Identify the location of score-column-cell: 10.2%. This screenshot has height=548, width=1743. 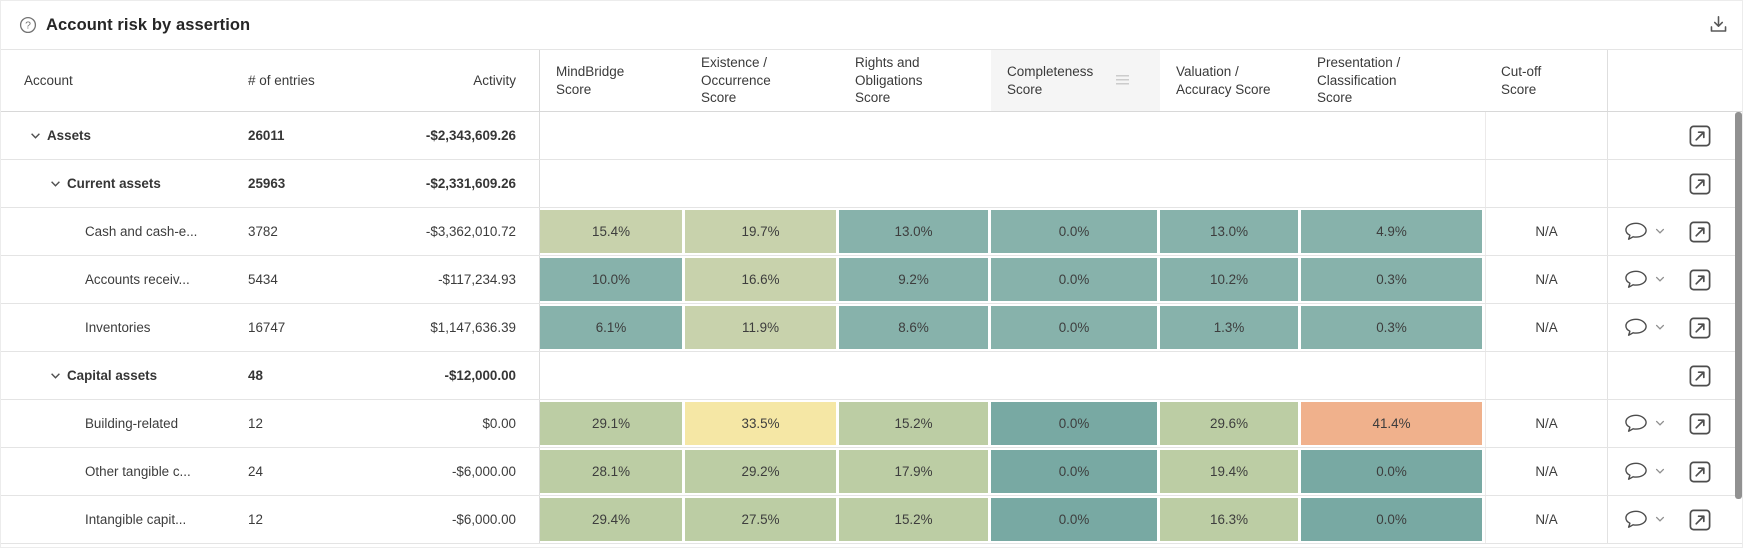
(1230, 279).